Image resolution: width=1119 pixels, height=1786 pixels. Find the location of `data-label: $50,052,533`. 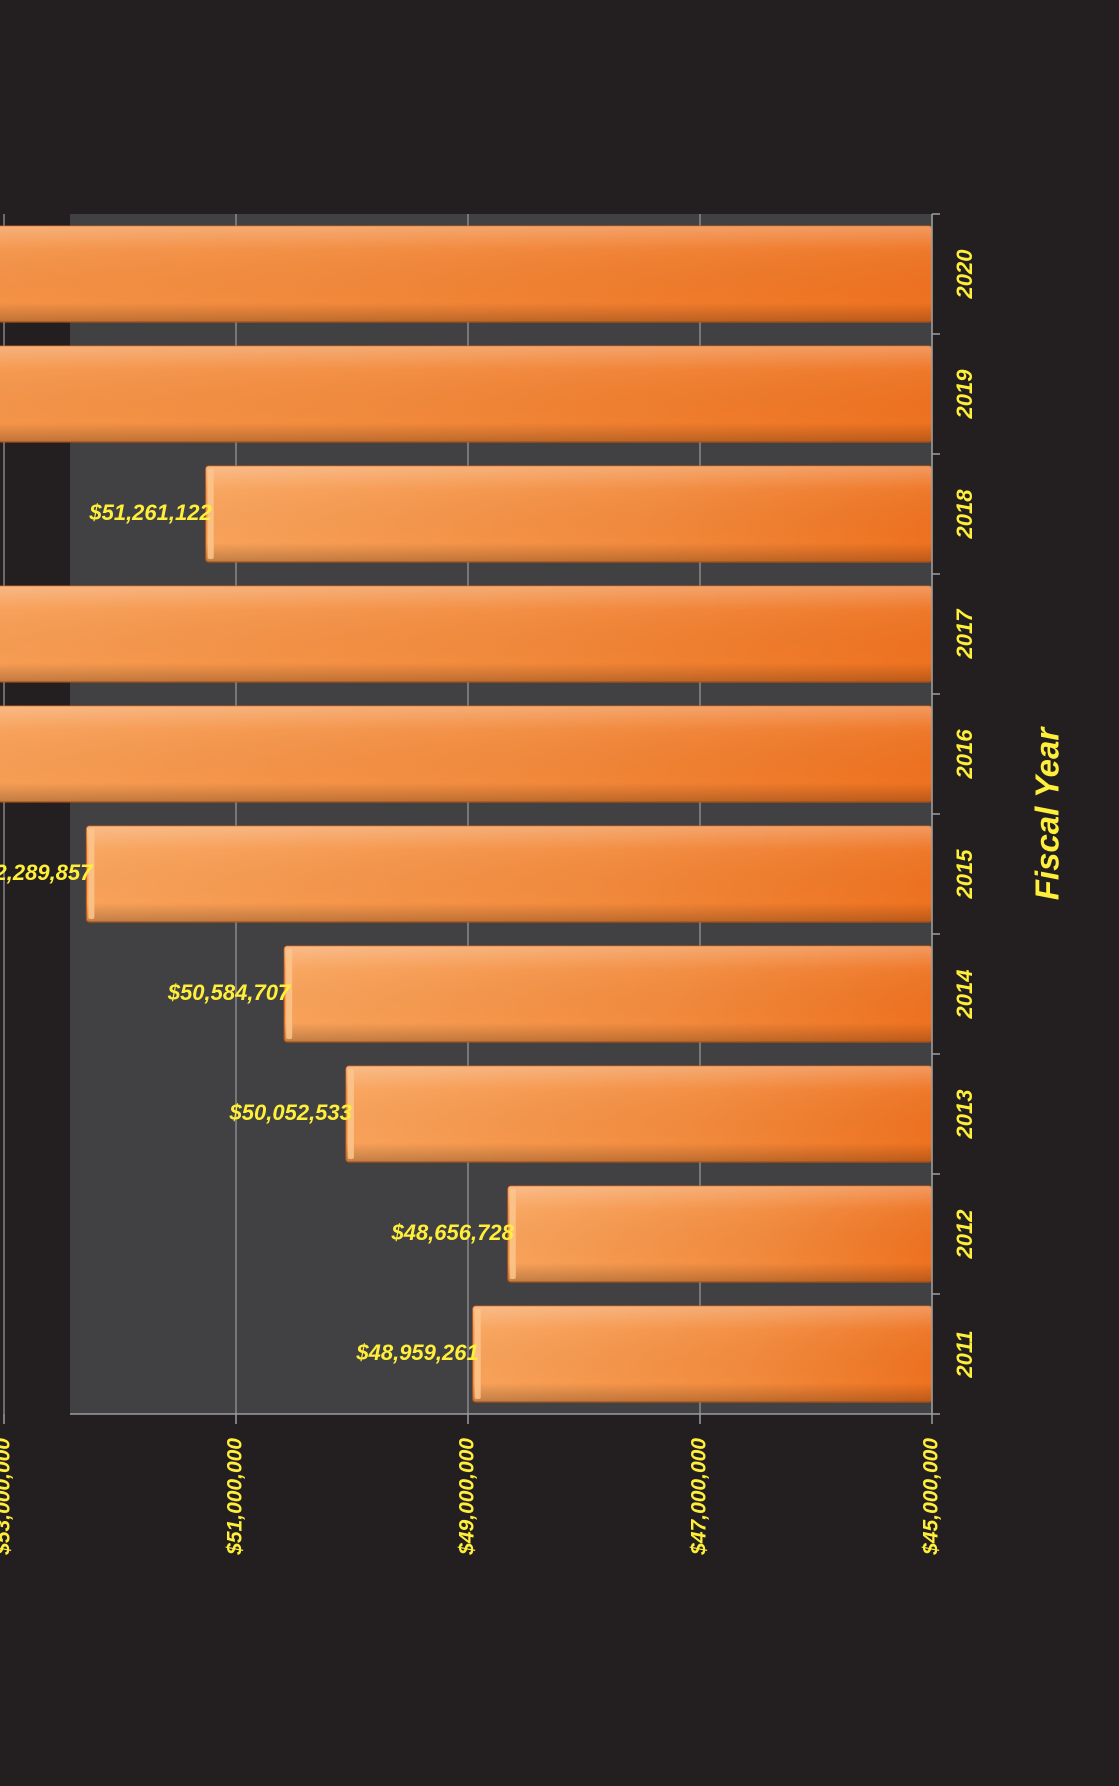

data-label: $50,052,533 is located at coordinates (290, 1112).